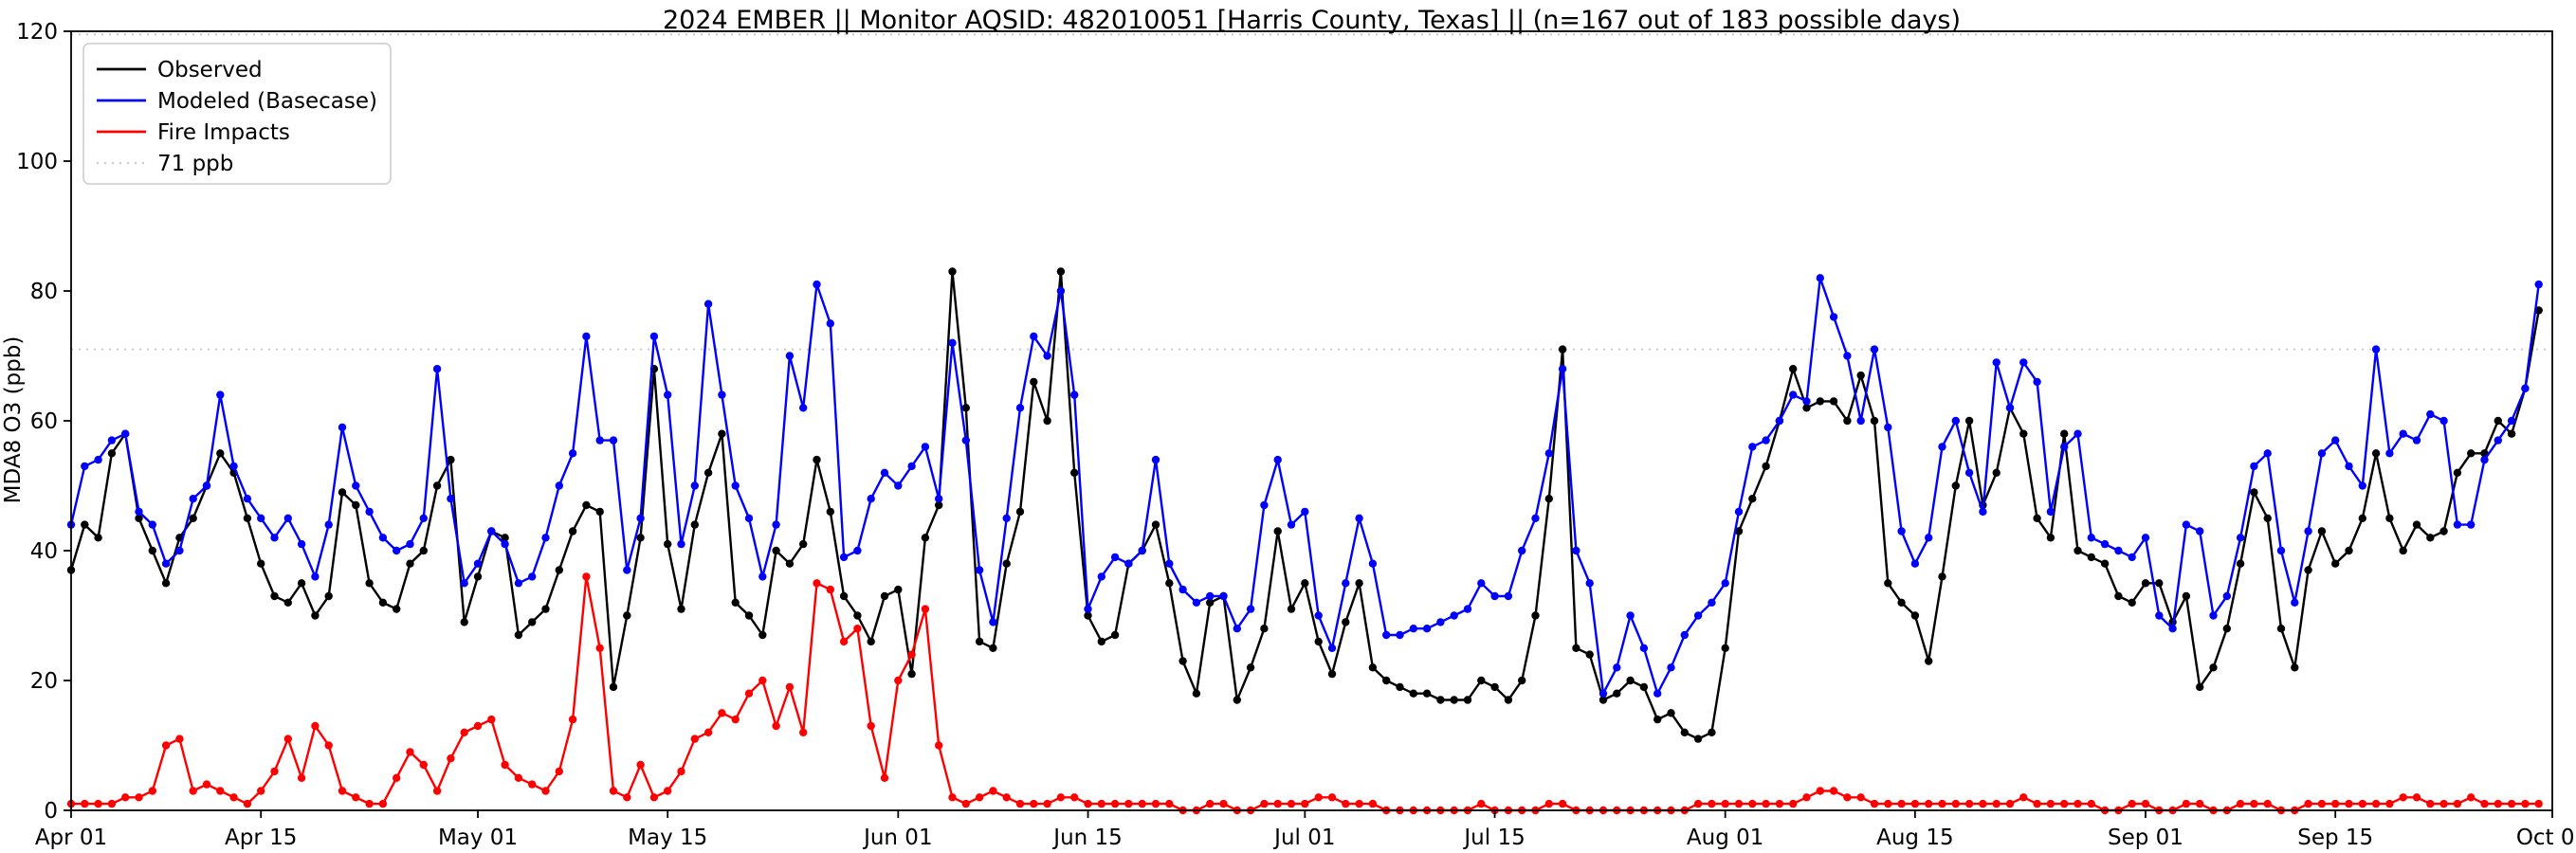  I want to click on x-tick-label: Jul 15, so click(1493, 838).